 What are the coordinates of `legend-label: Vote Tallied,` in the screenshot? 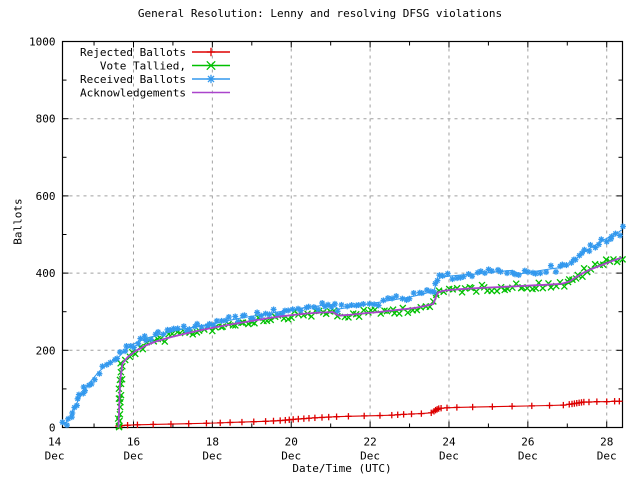 It's located at (143, 66).